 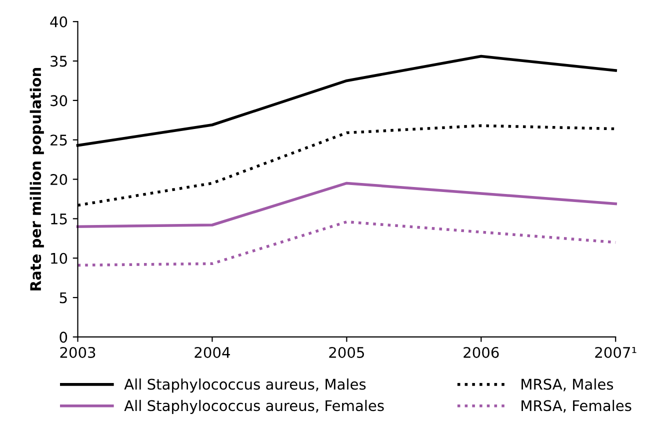 I want to click on y-tick-label: 5, so click(x=63, y=298).